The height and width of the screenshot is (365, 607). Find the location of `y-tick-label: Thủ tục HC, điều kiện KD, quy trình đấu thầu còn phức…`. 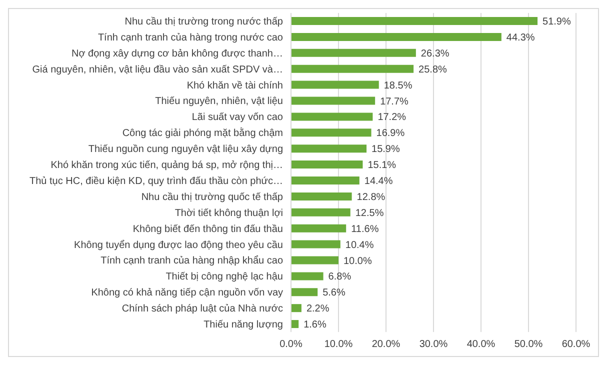

y-tick-label: Thủ tục HC, điều kiện KD, quy trình đấu thầu còn phức… is located at coordinates (156, 181).